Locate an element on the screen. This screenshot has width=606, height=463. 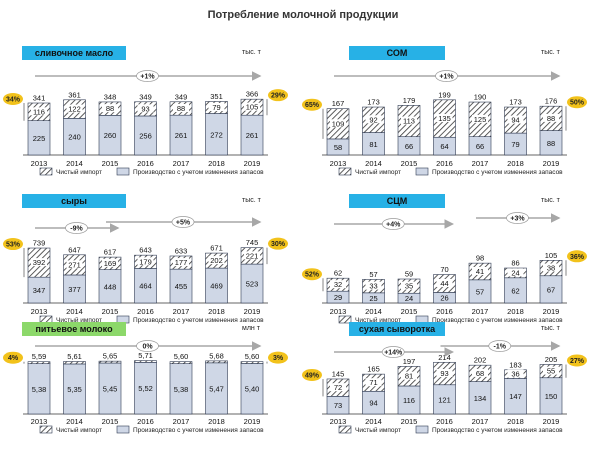
cagr-label: +1% is located at coordinates (147, 77).